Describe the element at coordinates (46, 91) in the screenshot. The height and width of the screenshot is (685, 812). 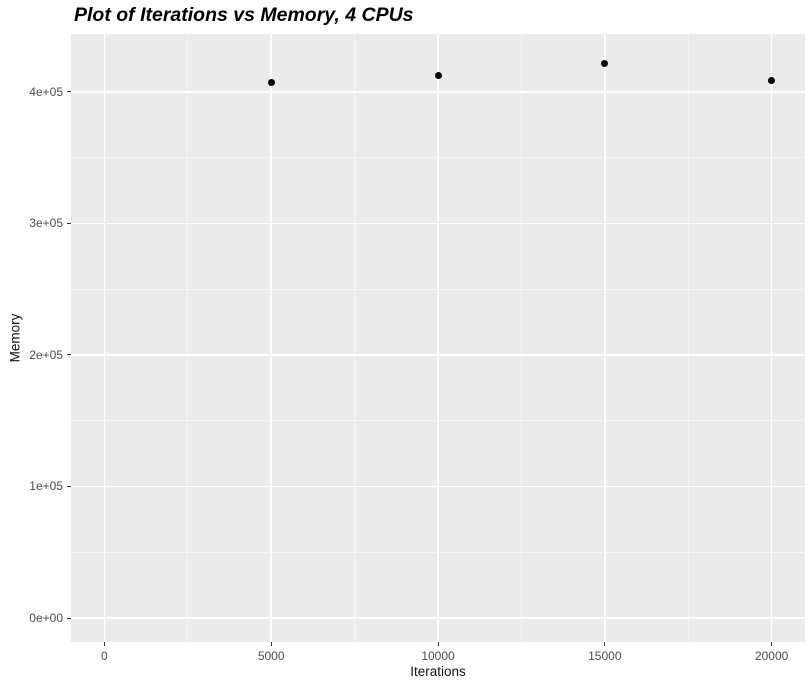
I see `y-tick-label: 4e+05` at that location.